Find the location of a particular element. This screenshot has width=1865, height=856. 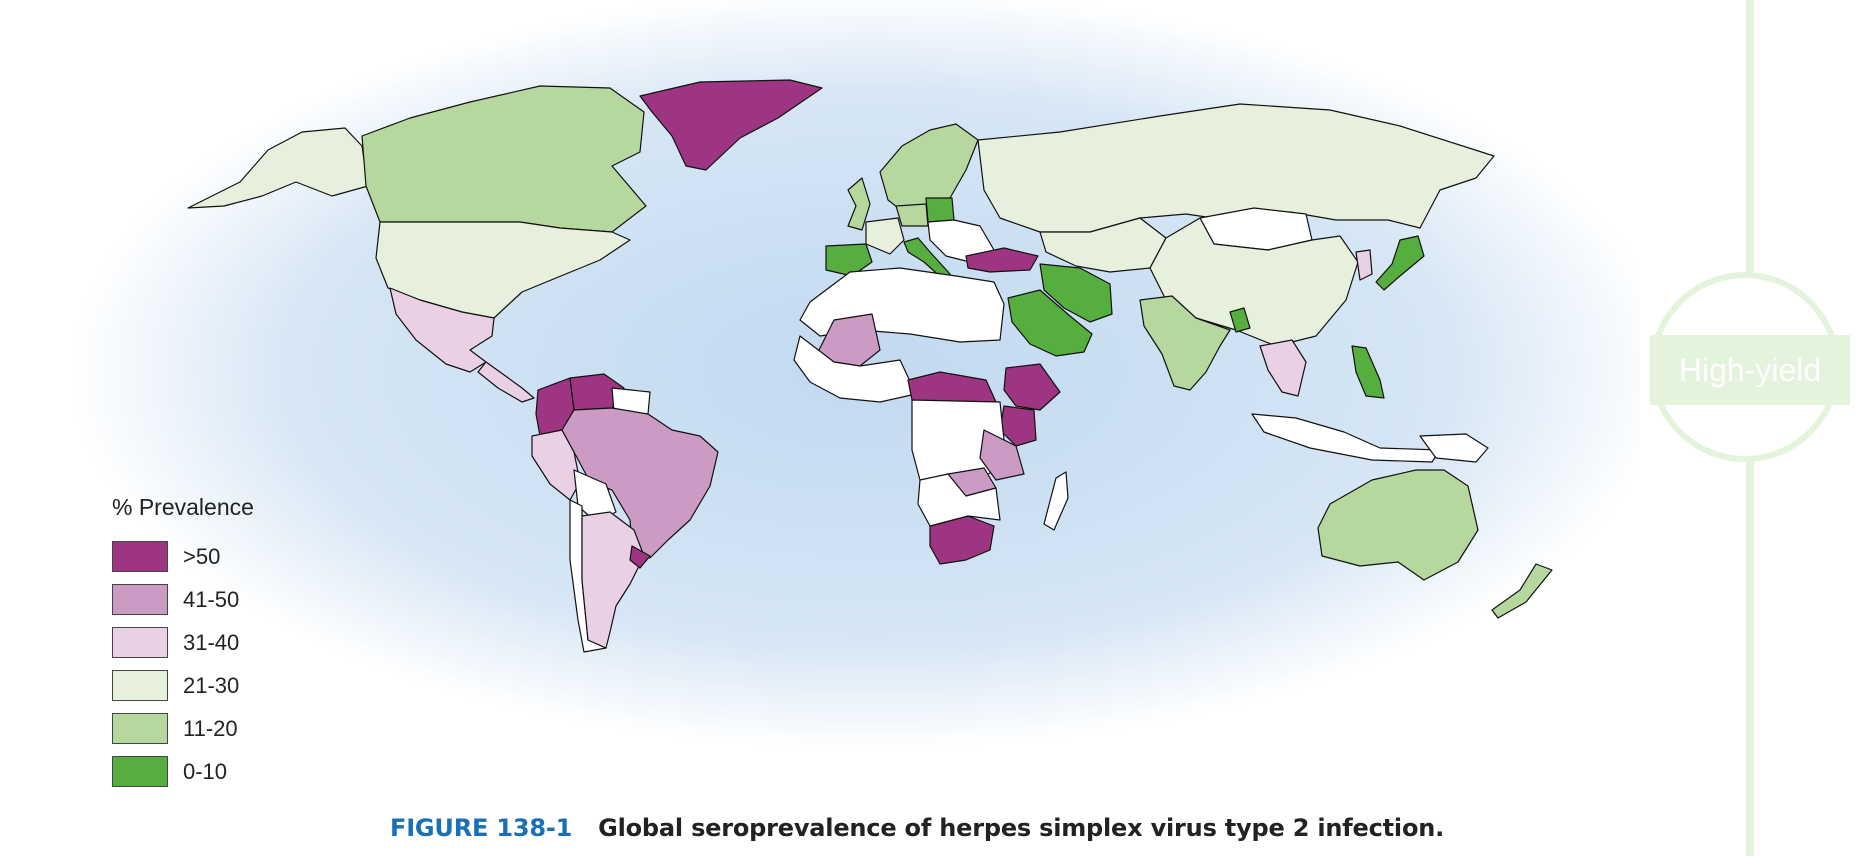

region-mexico is located at coordinates (442, 330).